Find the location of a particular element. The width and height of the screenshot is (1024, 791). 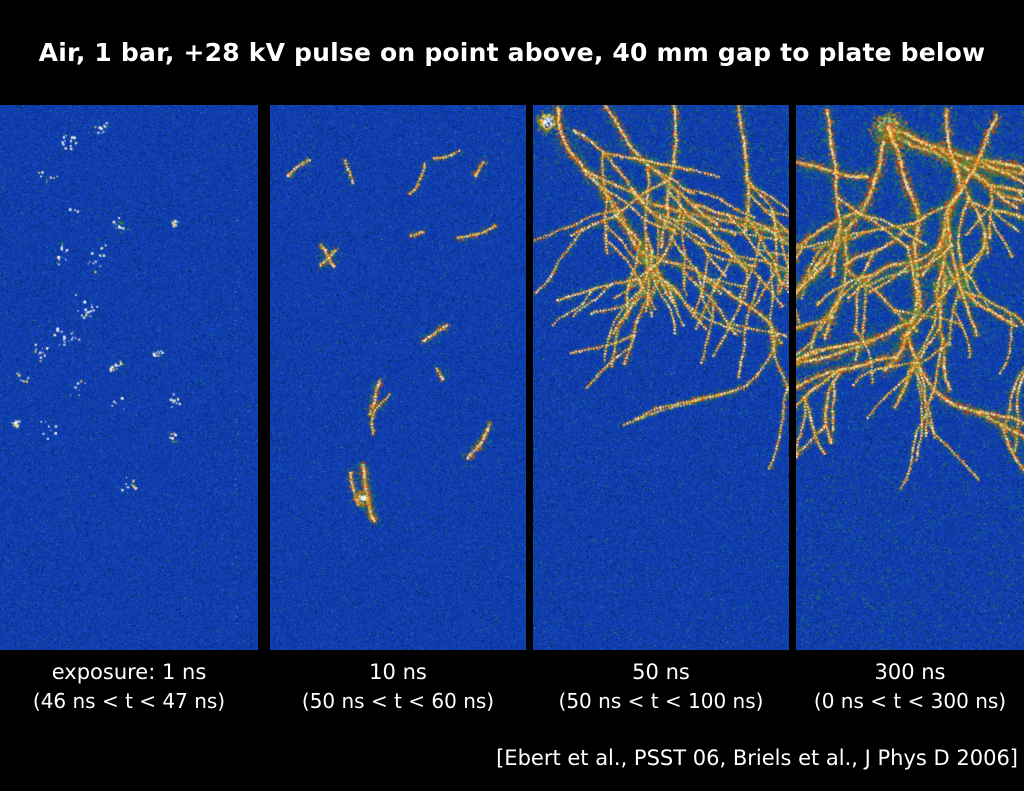

exposure-label-300ns: 300 ns is located at coordinates (910, 672).